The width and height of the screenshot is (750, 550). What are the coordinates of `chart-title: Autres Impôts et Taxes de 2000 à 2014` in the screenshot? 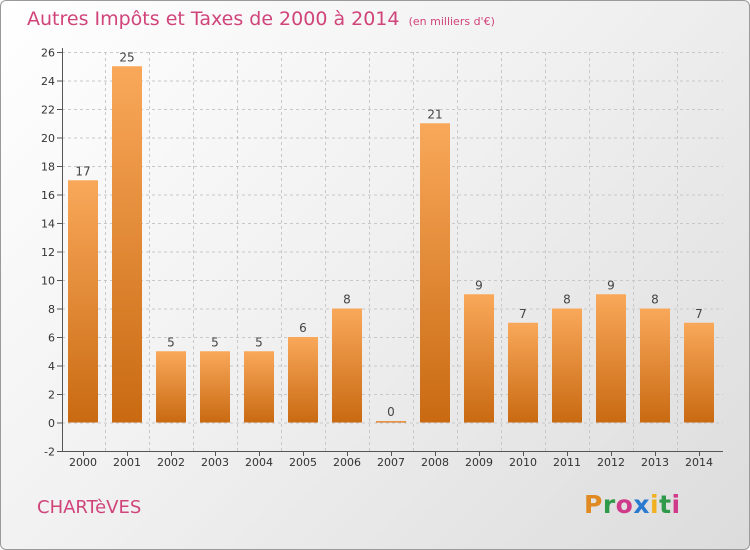 It's located at (213, 19).